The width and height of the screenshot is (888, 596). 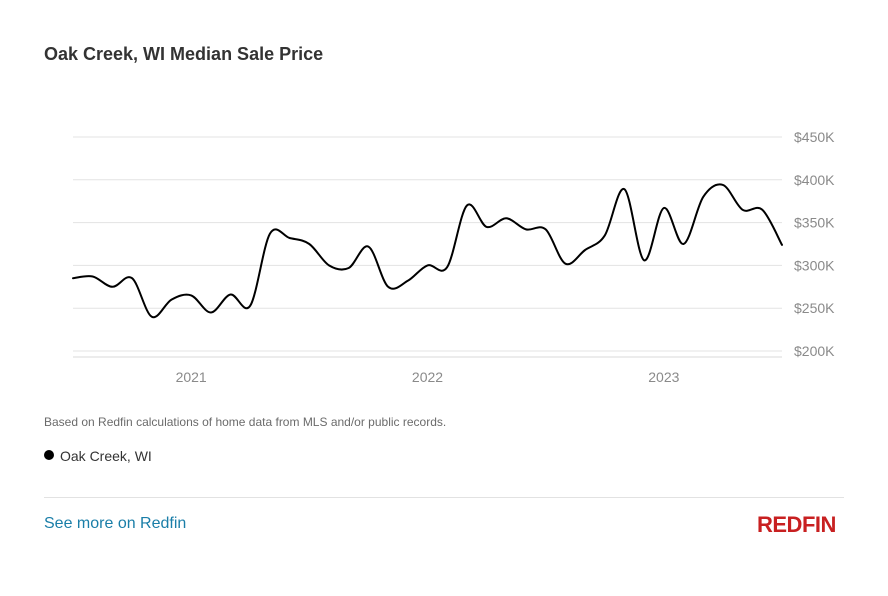 I want to click on chart-title: Oak Creek, WI Median Sale Price, so click(x=184, y=54).